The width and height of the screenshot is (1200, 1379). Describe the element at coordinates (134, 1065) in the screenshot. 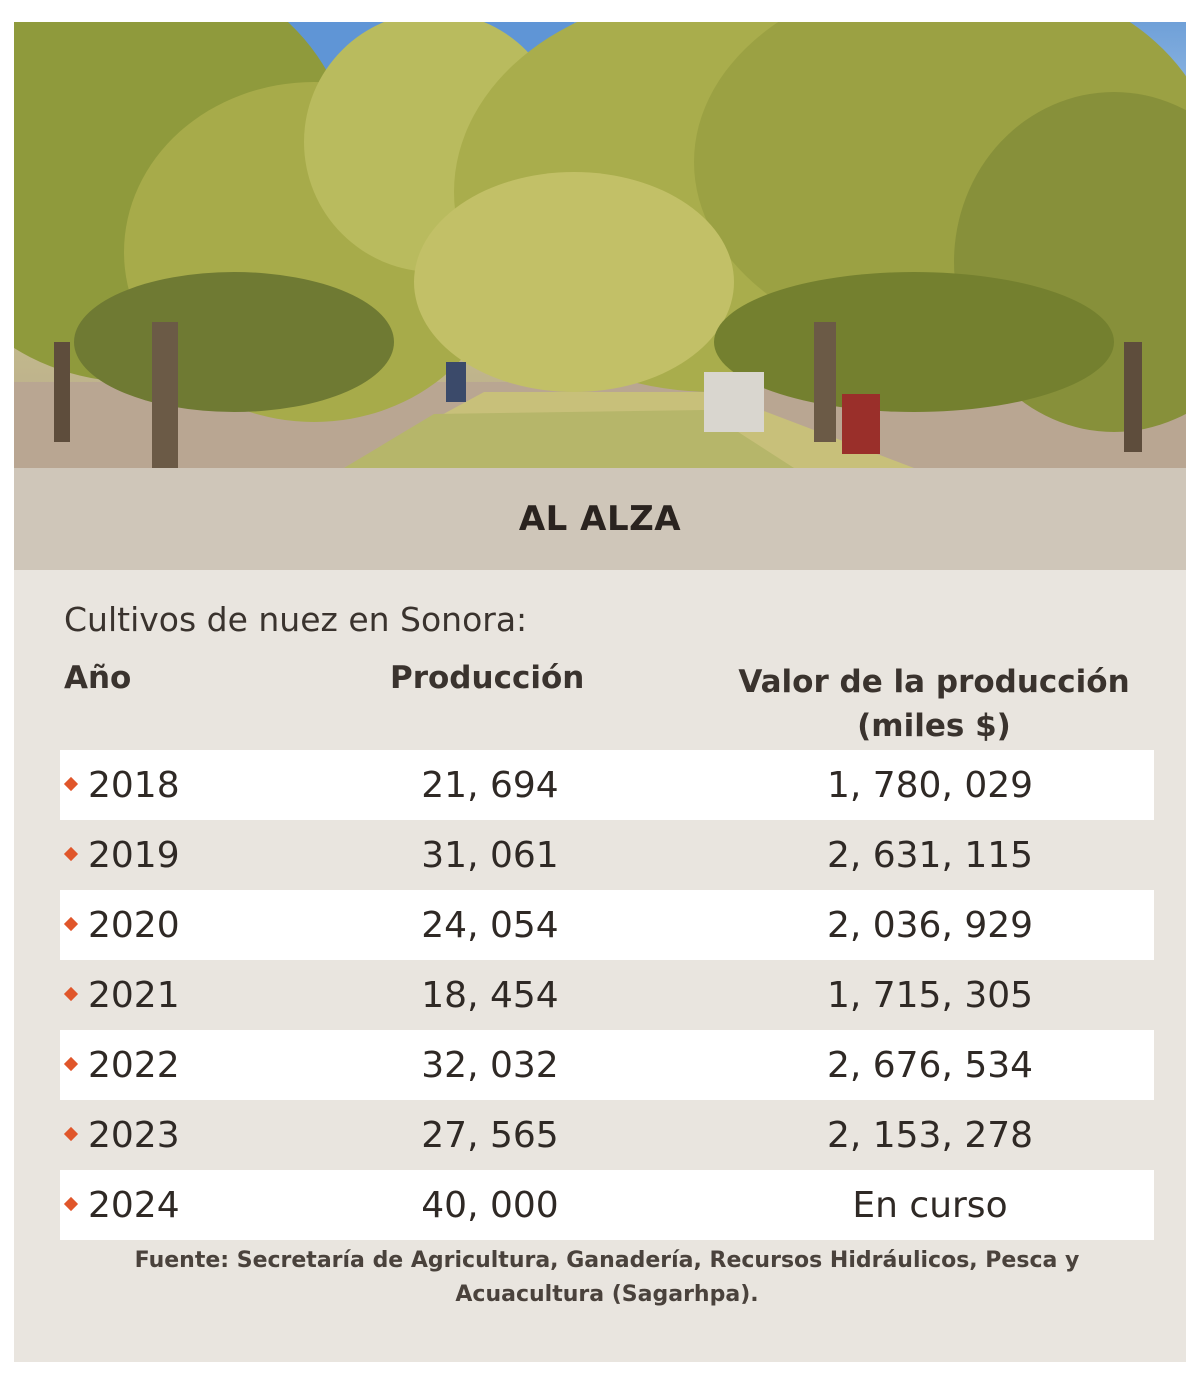

I see `row-year: 2022` at that location.